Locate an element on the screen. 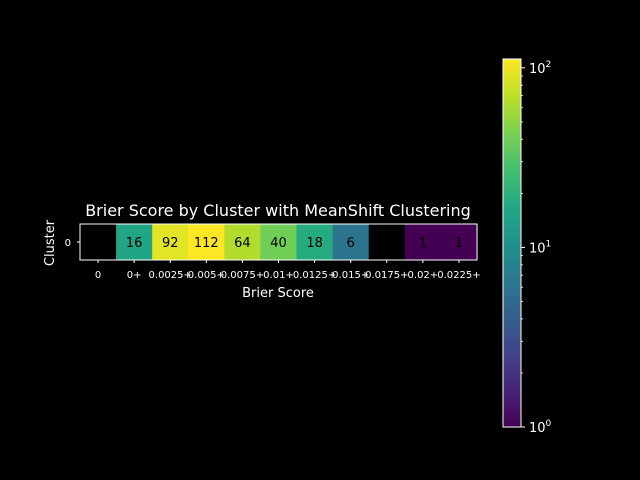 The width and height of the screenshot is (640, 480). colorbar-frame is located at coordinates (512, 243).